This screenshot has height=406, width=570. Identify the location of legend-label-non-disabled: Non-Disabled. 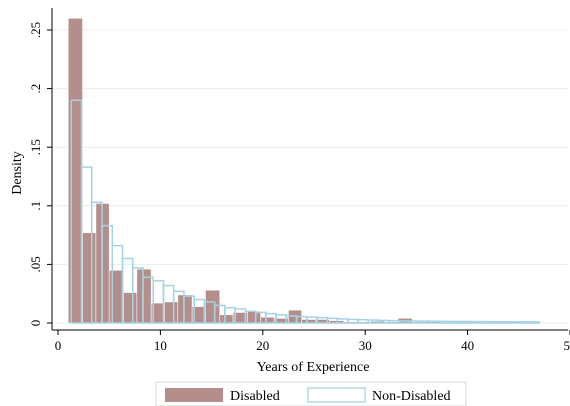
(411, 396).